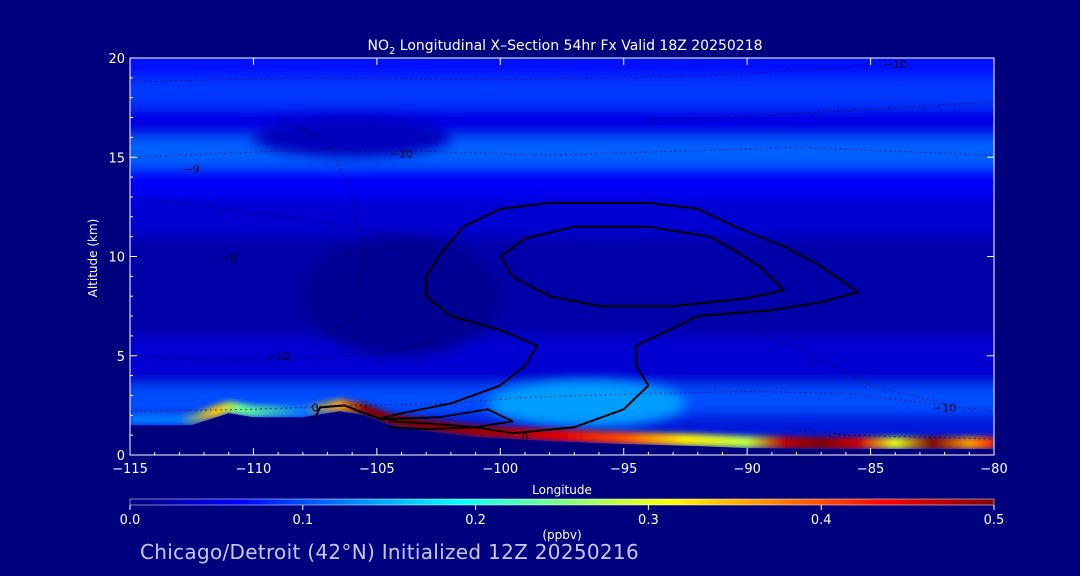  I want to click on y-tick-label: 20, so click(116, 59).